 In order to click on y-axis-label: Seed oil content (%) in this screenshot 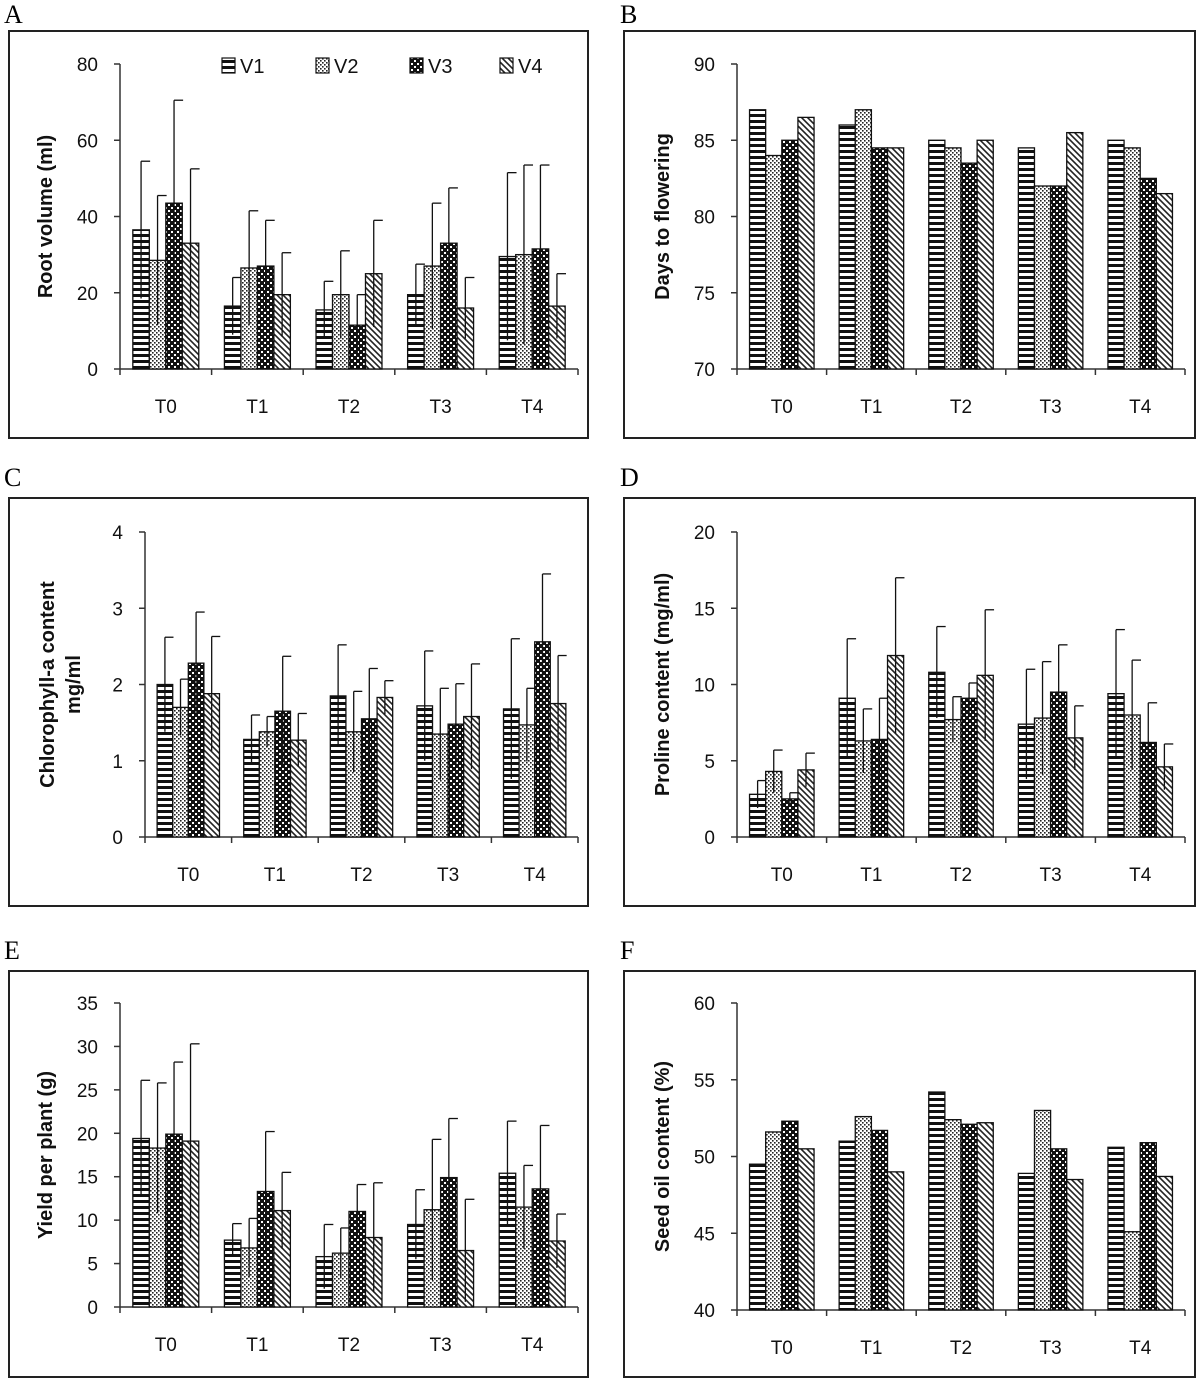, I will do `click(663, 1156)`.